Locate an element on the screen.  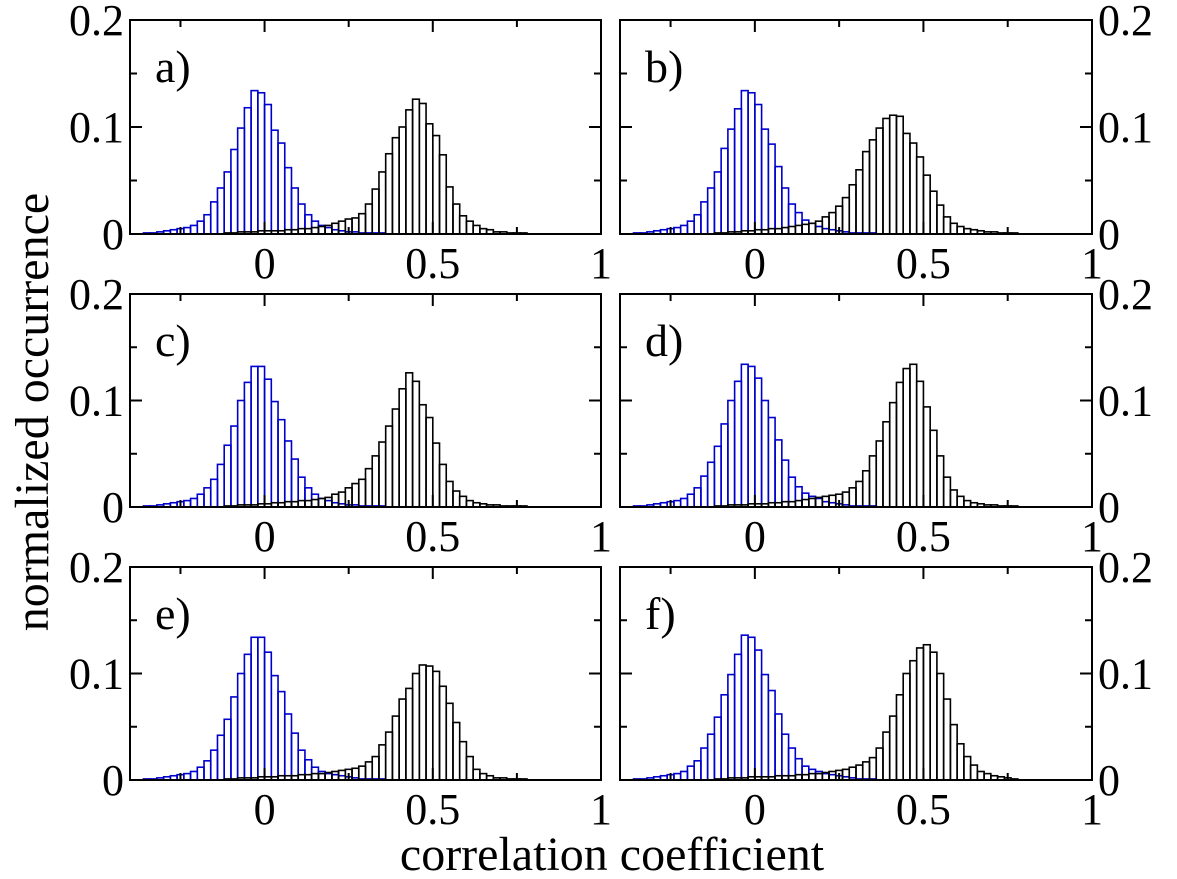
y-axis-title: normalized occurrence is located at coordinates (32, 412).